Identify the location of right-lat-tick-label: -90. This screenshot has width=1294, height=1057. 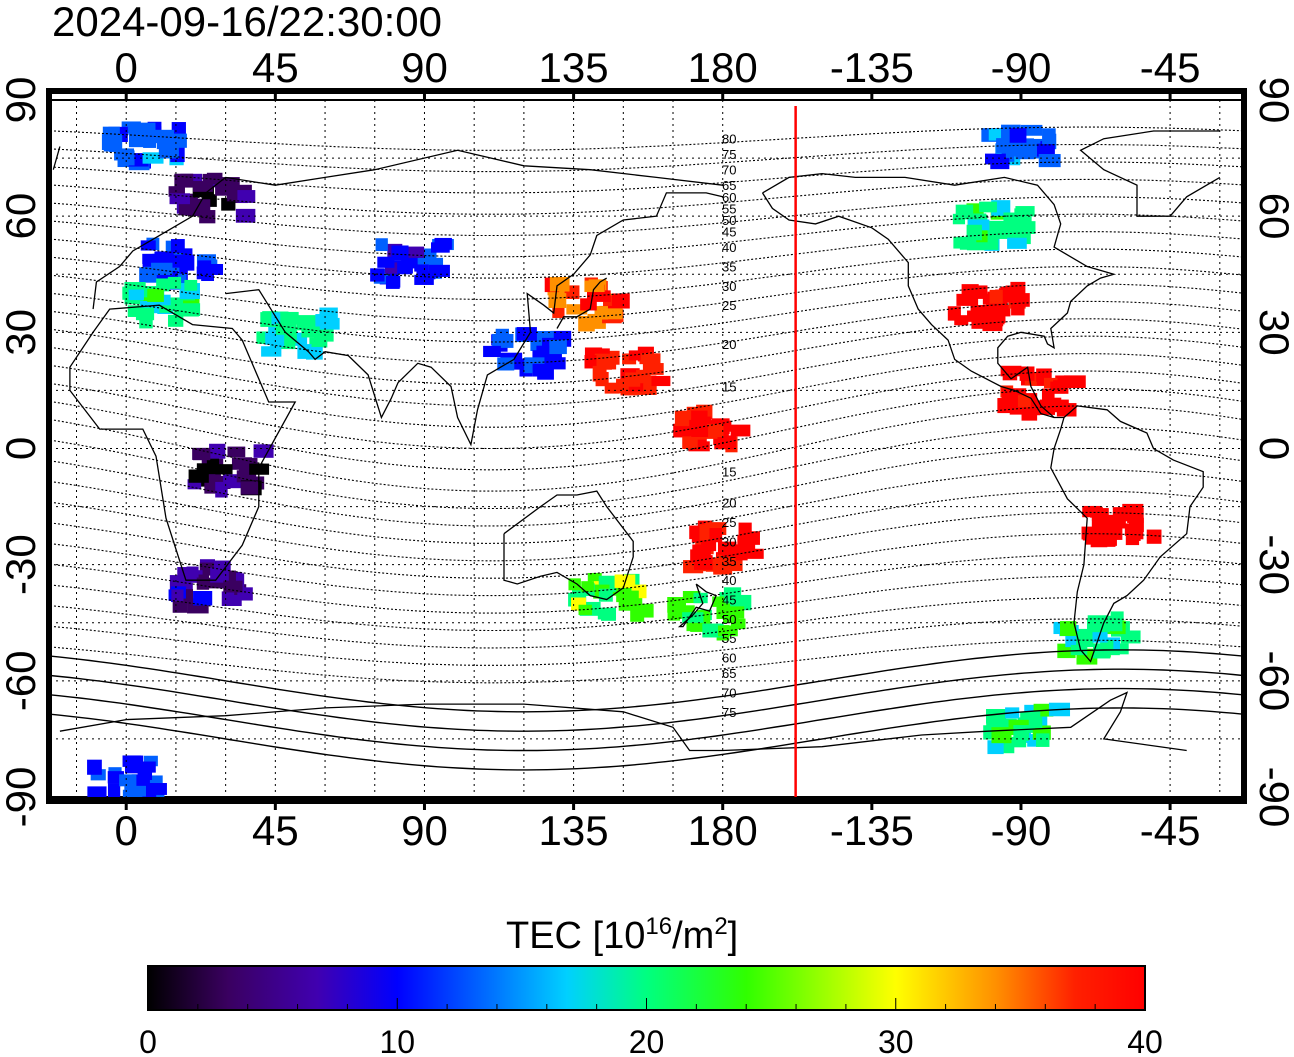
(1272, 797).